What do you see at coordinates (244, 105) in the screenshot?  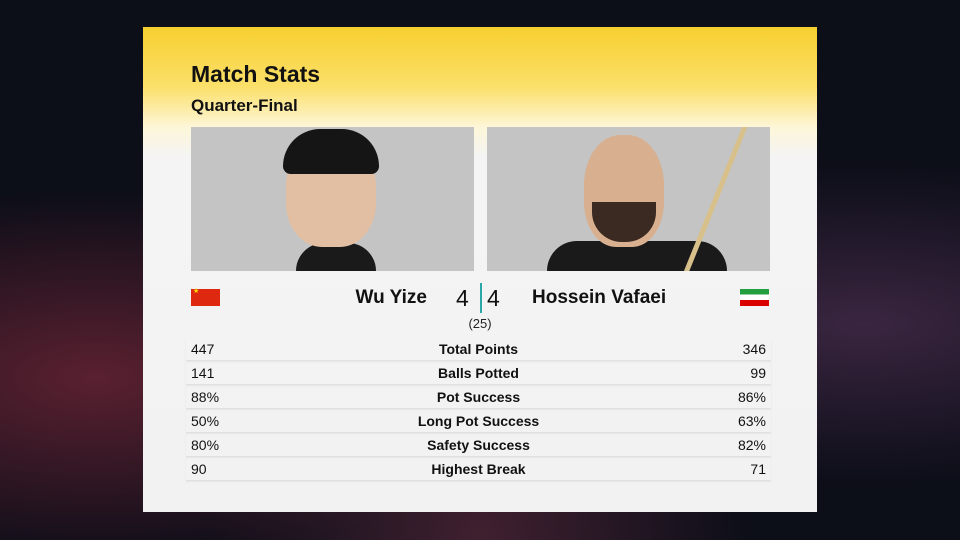 I see `round-subtitle: Quarter-Final` at bounding box center [244, 105].